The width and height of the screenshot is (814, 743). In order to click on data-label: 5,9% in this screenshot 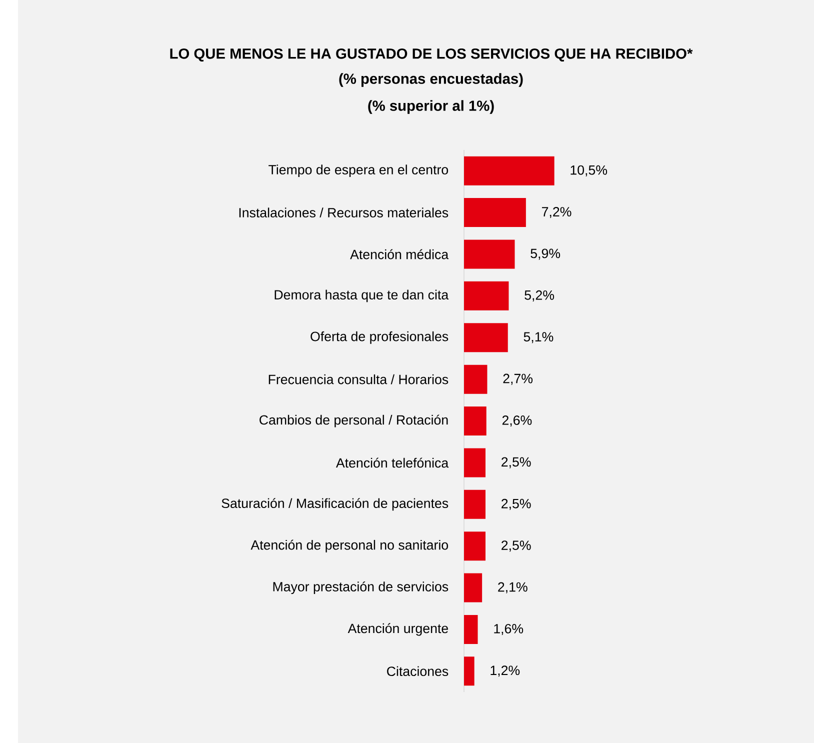, I will do `click(545, 254)`.